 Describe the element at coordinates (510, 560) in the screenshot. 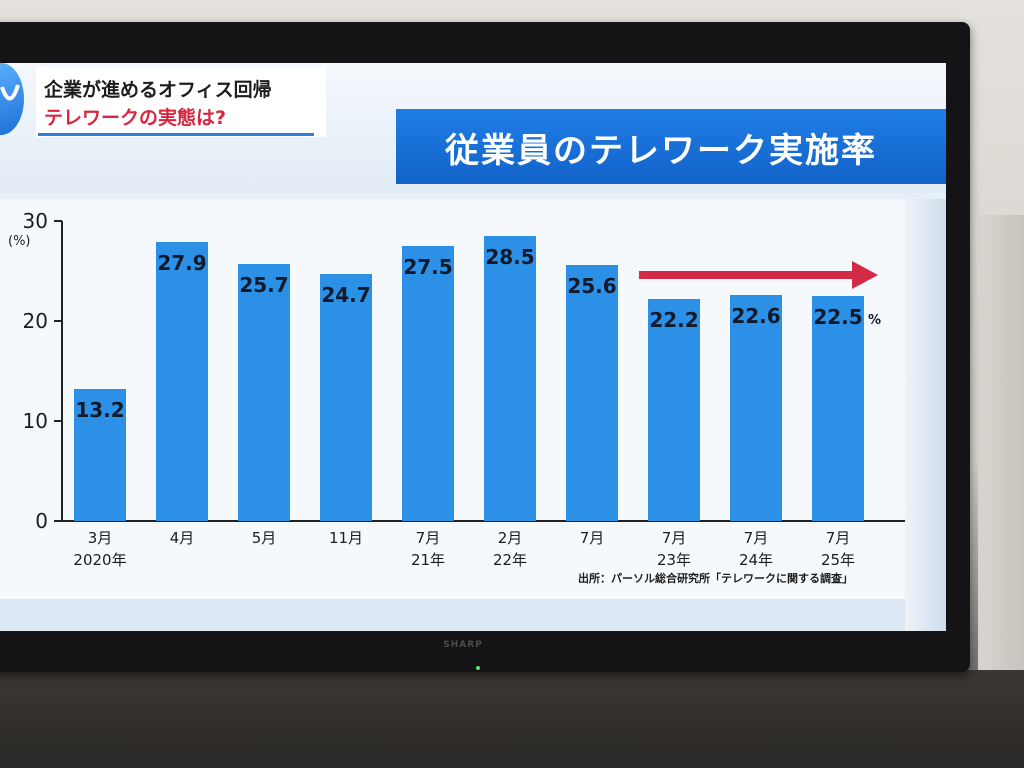

I see `x-tick-label-year-5: 22年` at that location.